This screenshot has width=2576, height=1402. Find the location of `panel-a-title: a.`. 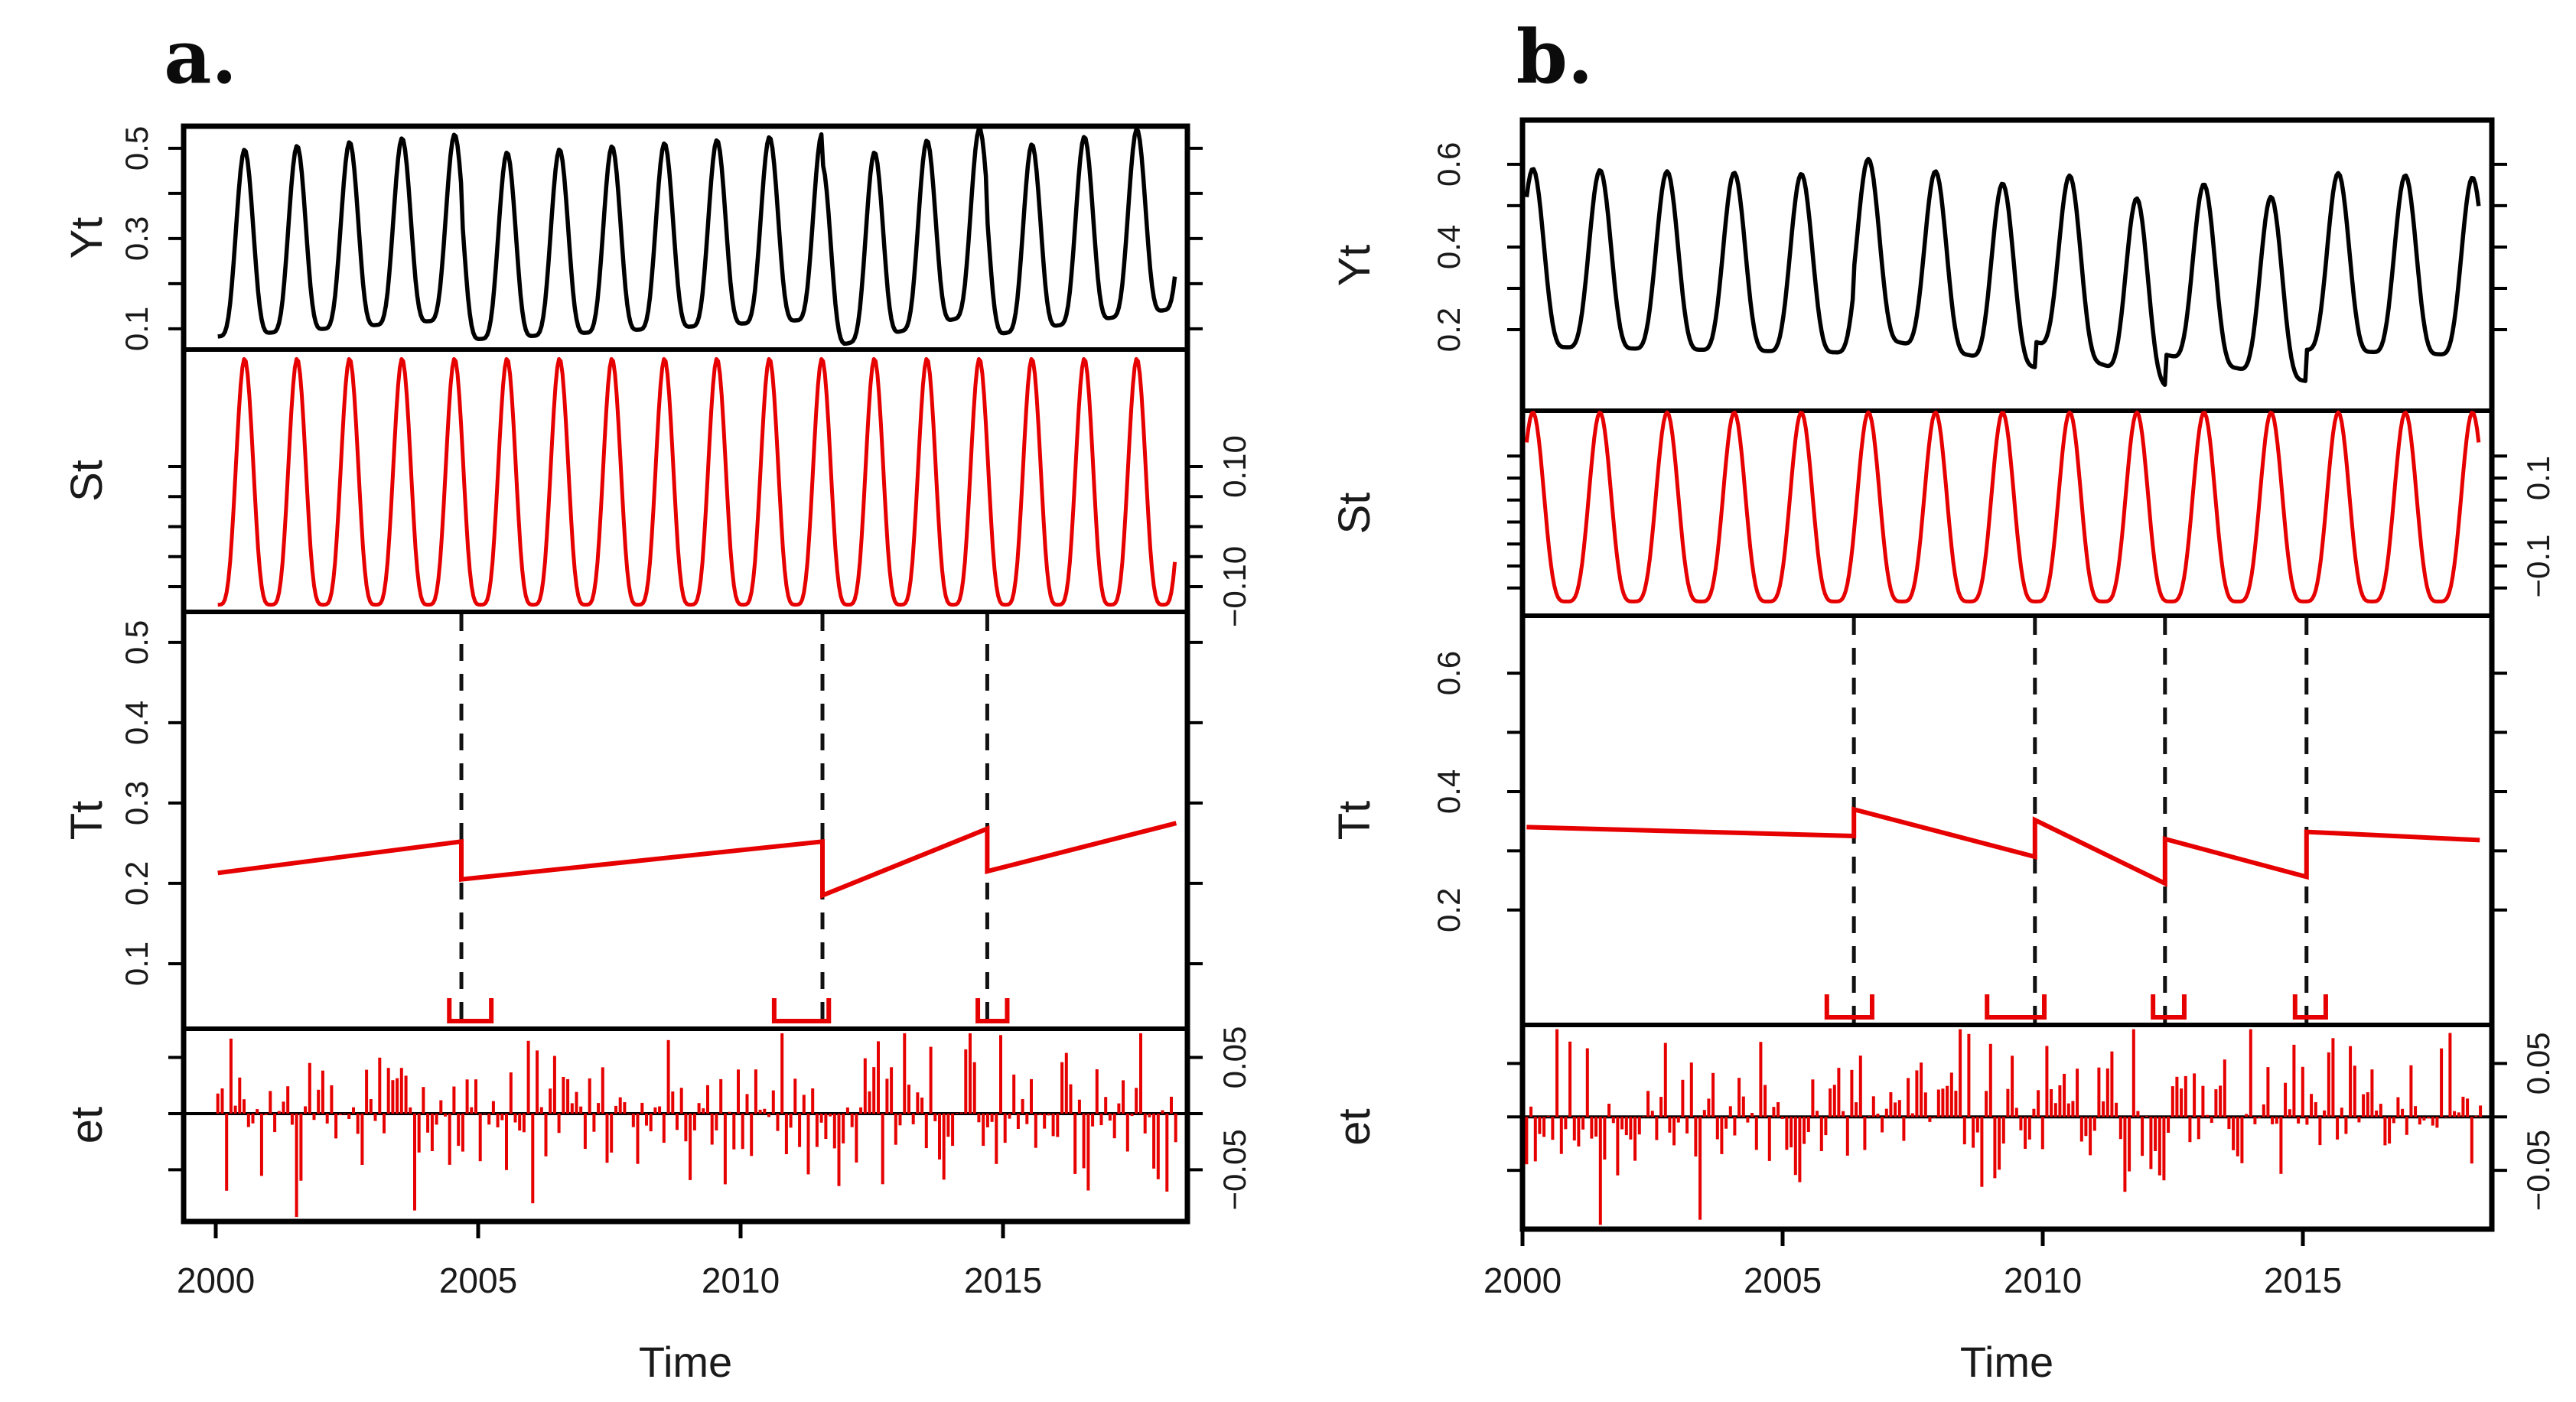

panel-a-title: a. is located at coordinates (201, 57).